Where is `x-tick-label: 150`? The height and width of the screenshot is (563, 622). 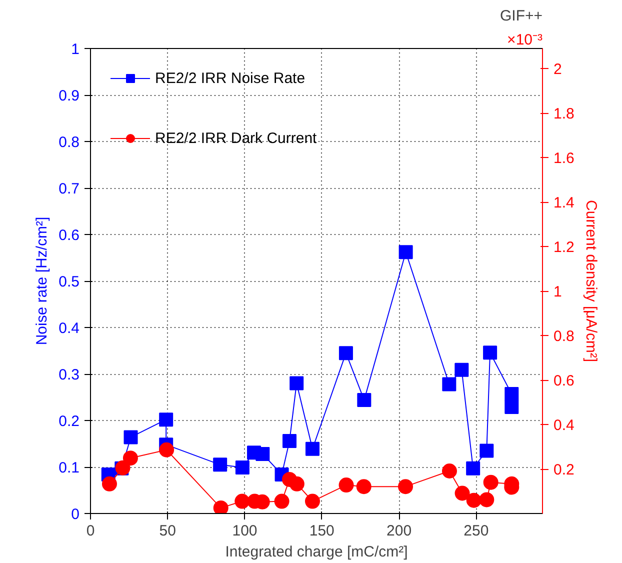 x-tick-label: 150 is located at coordinates (321, 531).